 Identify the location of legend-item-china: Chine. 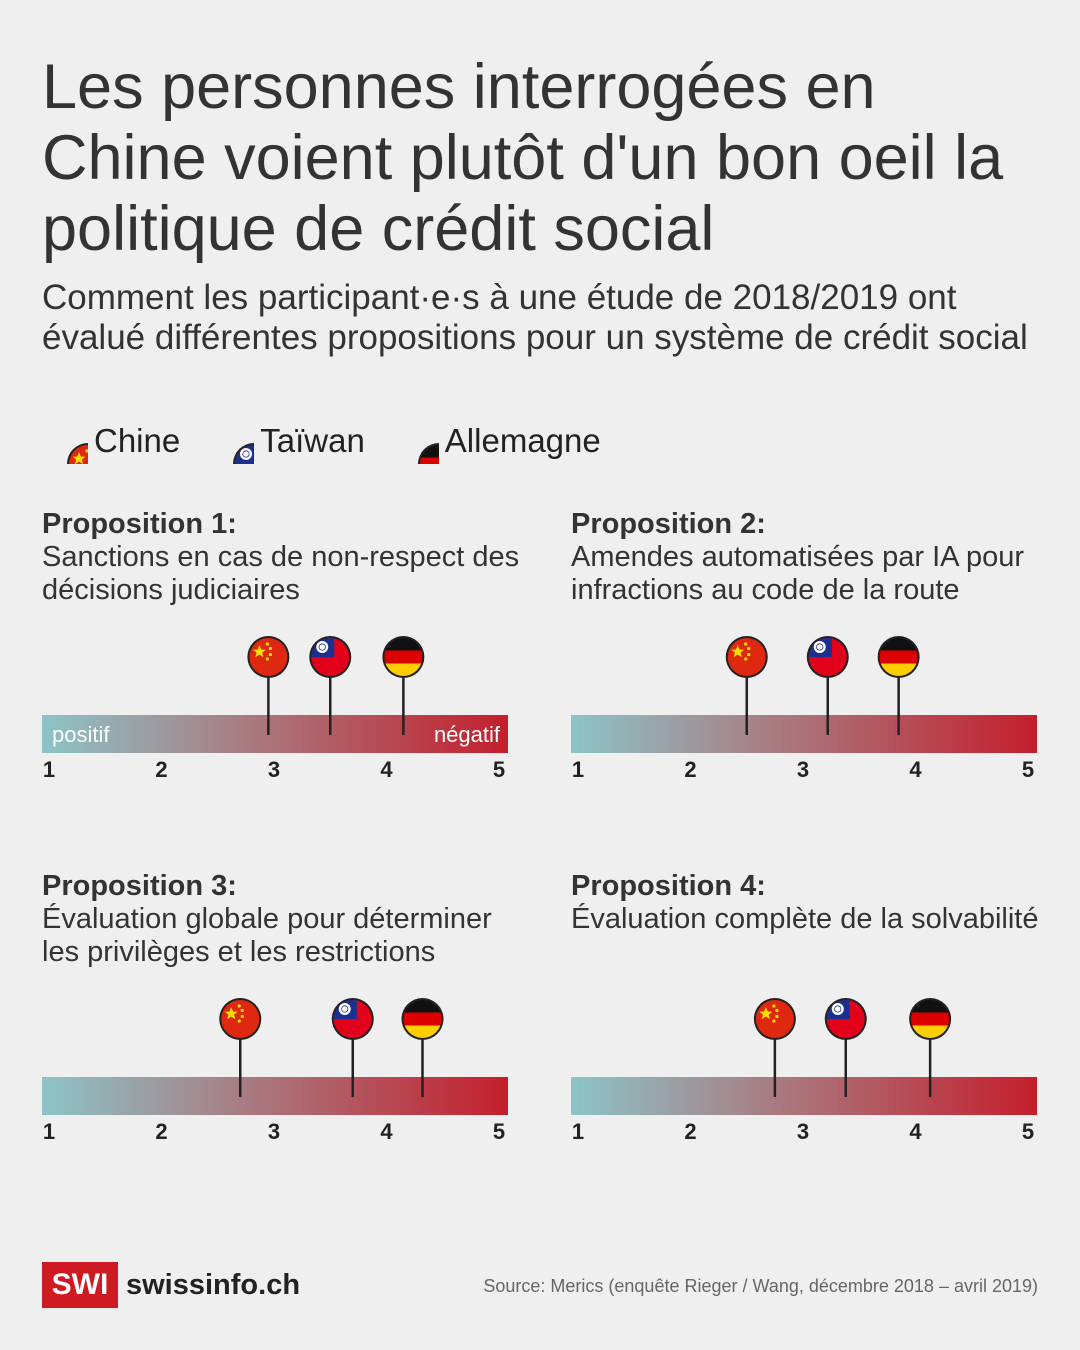
(111, 441).